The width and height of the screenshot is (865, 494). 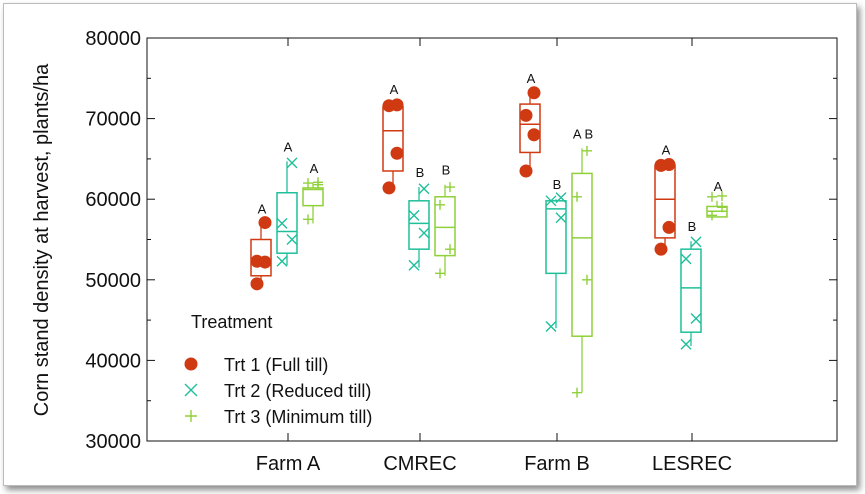 What do you see at coordinates (557, 464) in the screenshot?
I see `x-tick-label: Farm B` at bounding box center [557, 464].